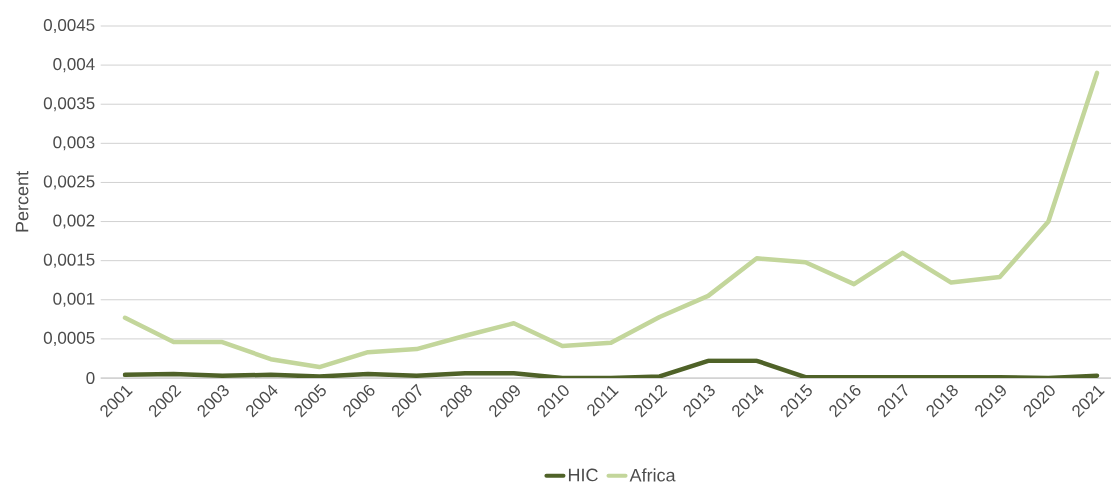 This screenshot has width=1111, height=497. What do you see at coordinates (69, 182) in the screenshot?
I see `y-tick-label: 0,0025` at bounding box center [69, 182].